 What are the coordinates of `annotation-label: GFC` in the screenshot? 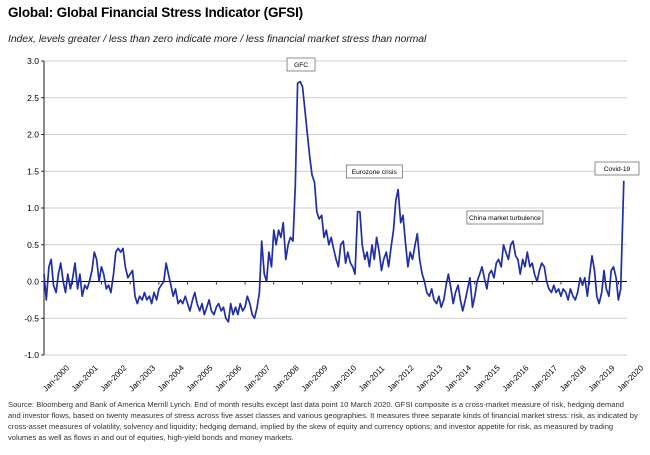 It's located at (301, 65).